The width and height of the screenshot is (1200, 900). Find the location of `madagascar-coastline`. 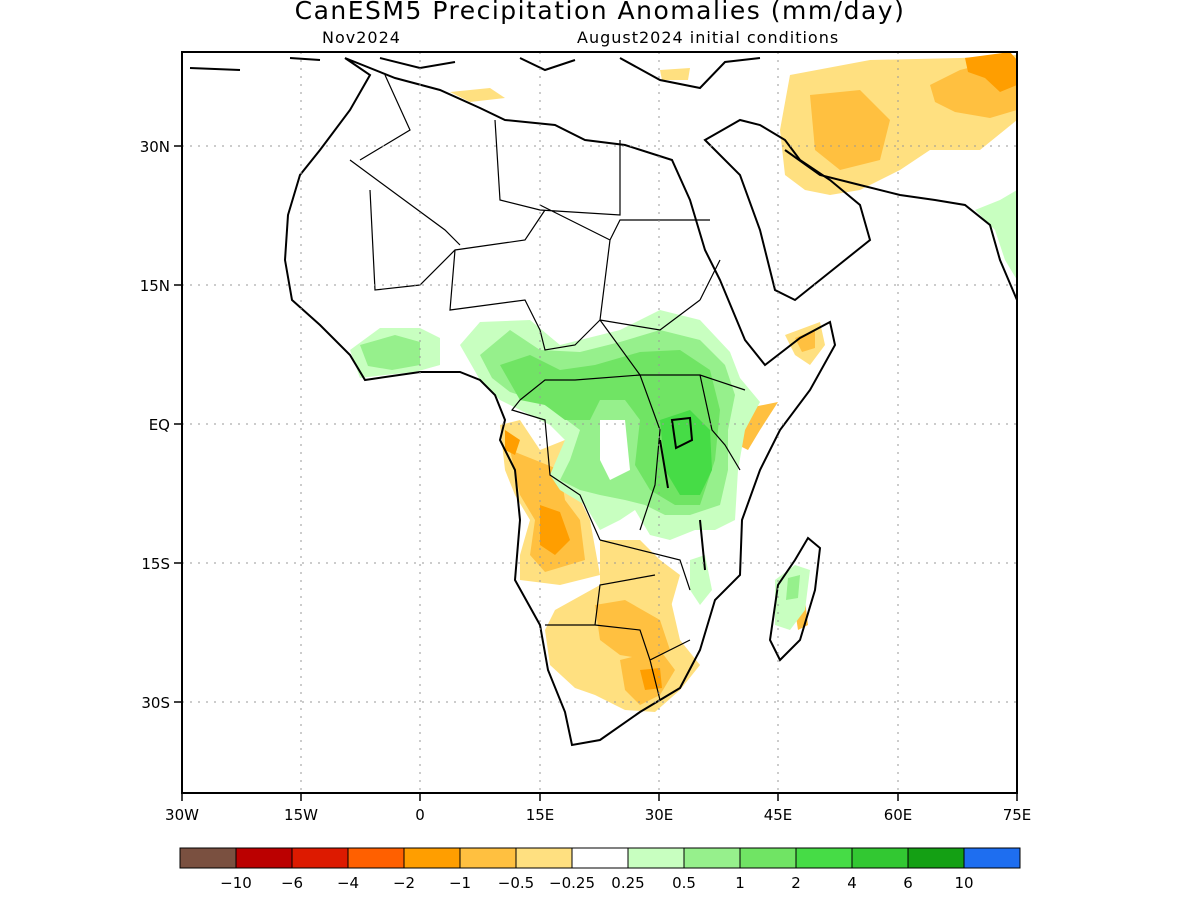

madagascar-coastline is located at coordinates (795, 599).